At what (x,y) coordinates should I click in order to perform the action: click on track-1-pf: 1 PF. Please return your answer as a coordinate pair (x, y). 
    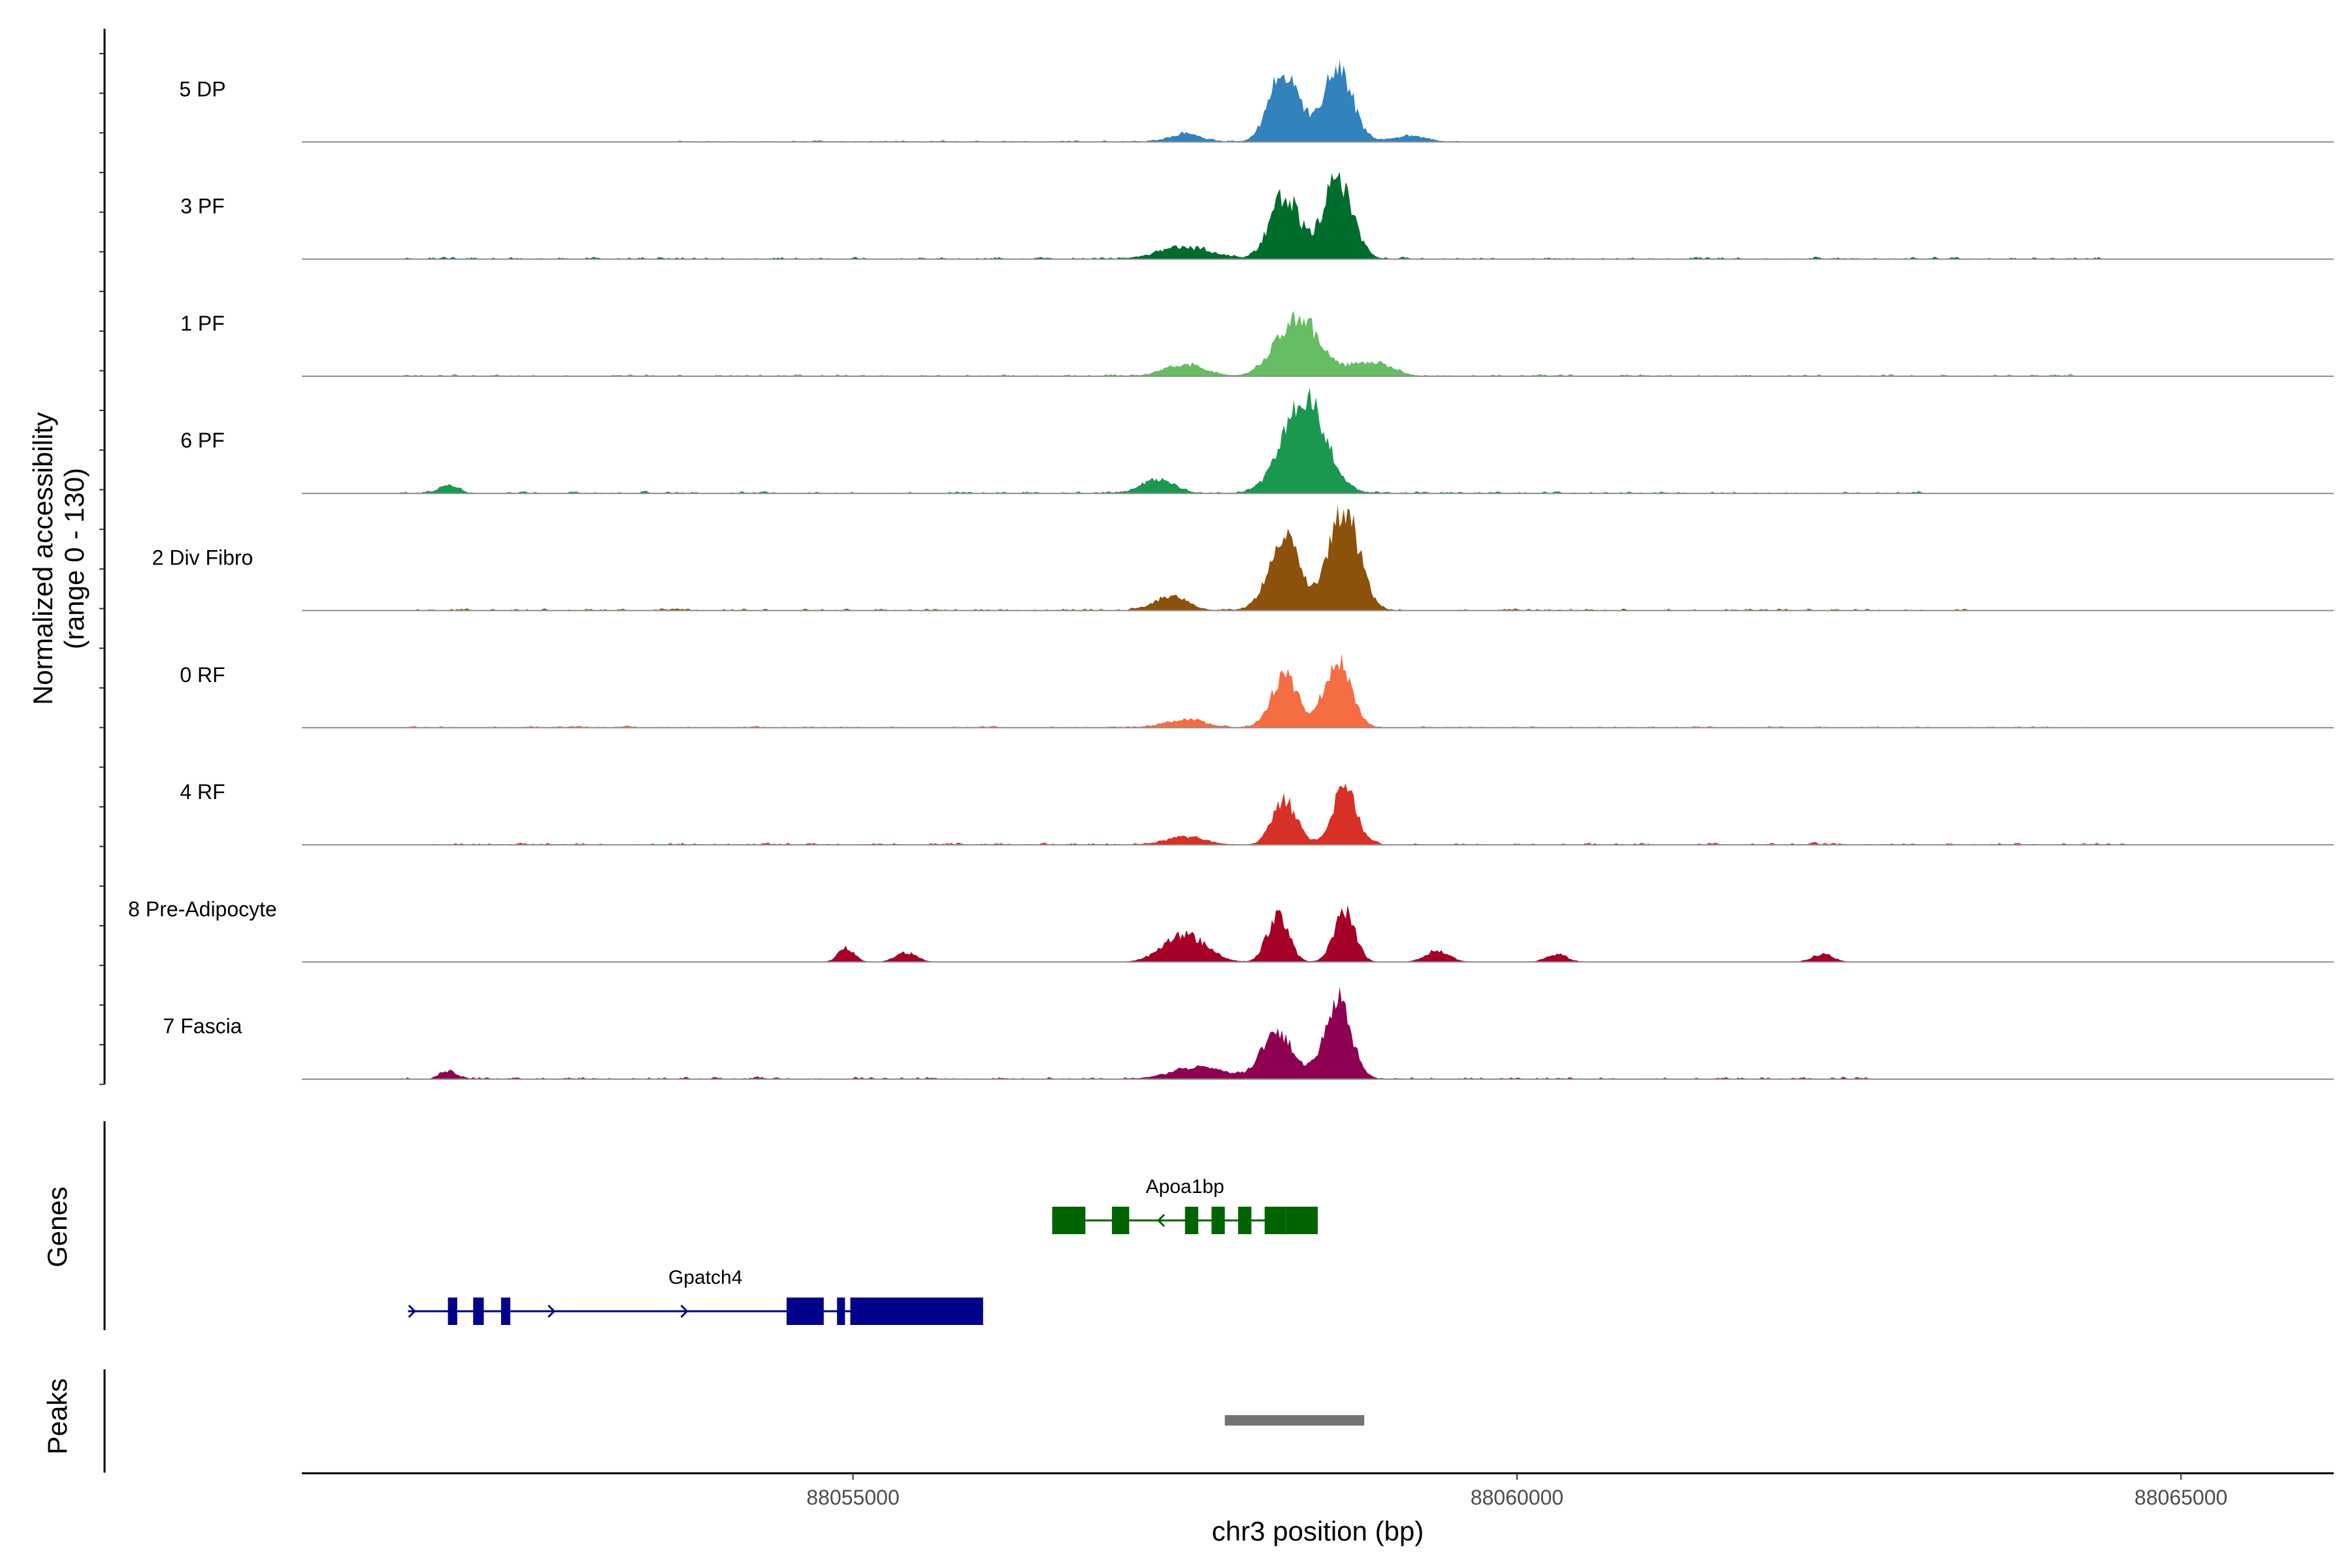
    Looking at the image, I should click on (1257, 343).